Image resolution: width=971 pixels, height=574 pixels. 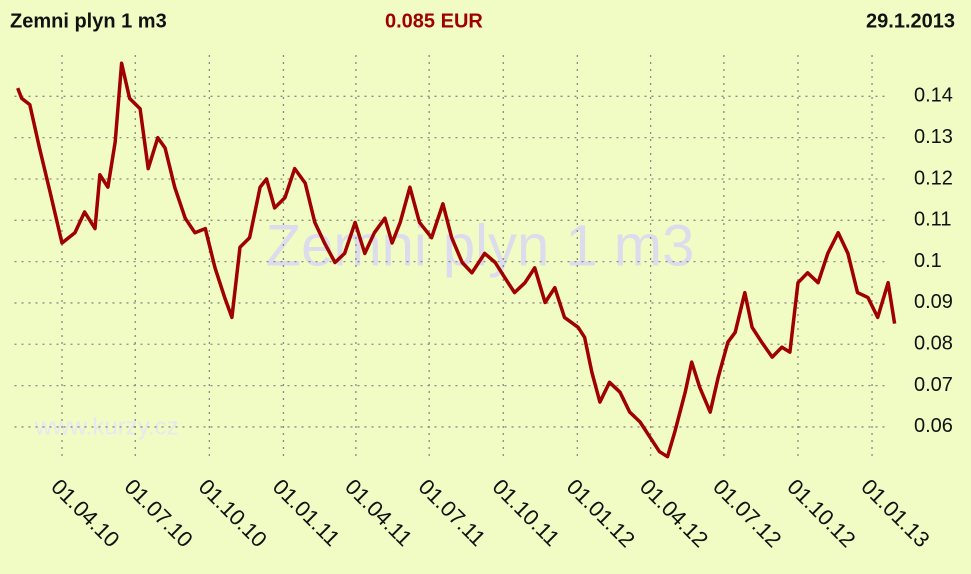 What do you see at coordinates (928, 261) in the screenshot?
I see `y-tick-label: 0.1` at bounding box center [928, 261].